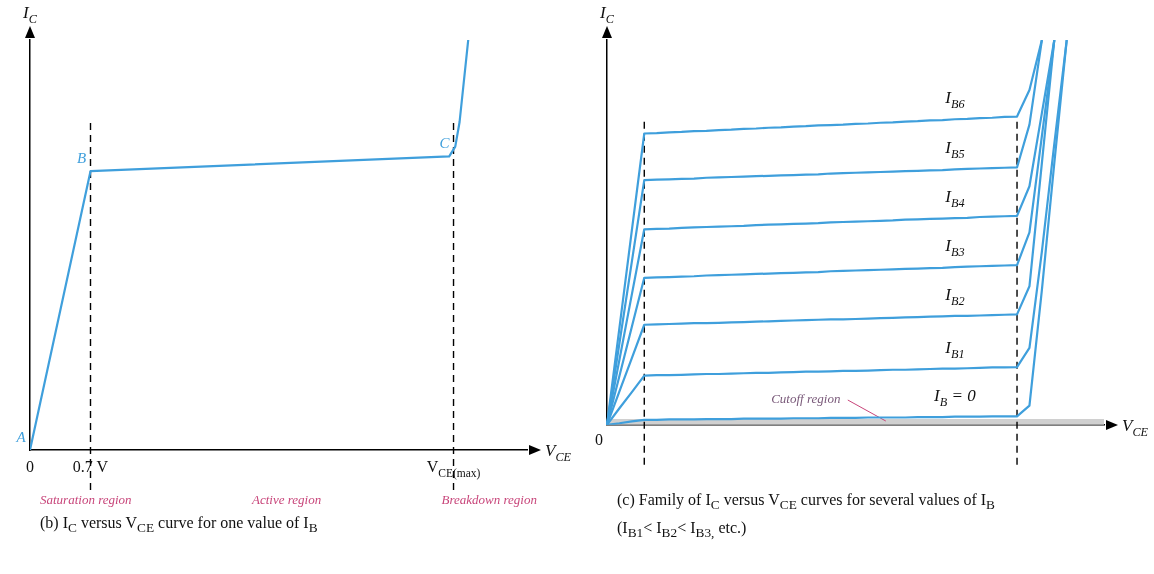 The image size is (1154, 574). I want to click on text: Saturation region, so click(86, 500).